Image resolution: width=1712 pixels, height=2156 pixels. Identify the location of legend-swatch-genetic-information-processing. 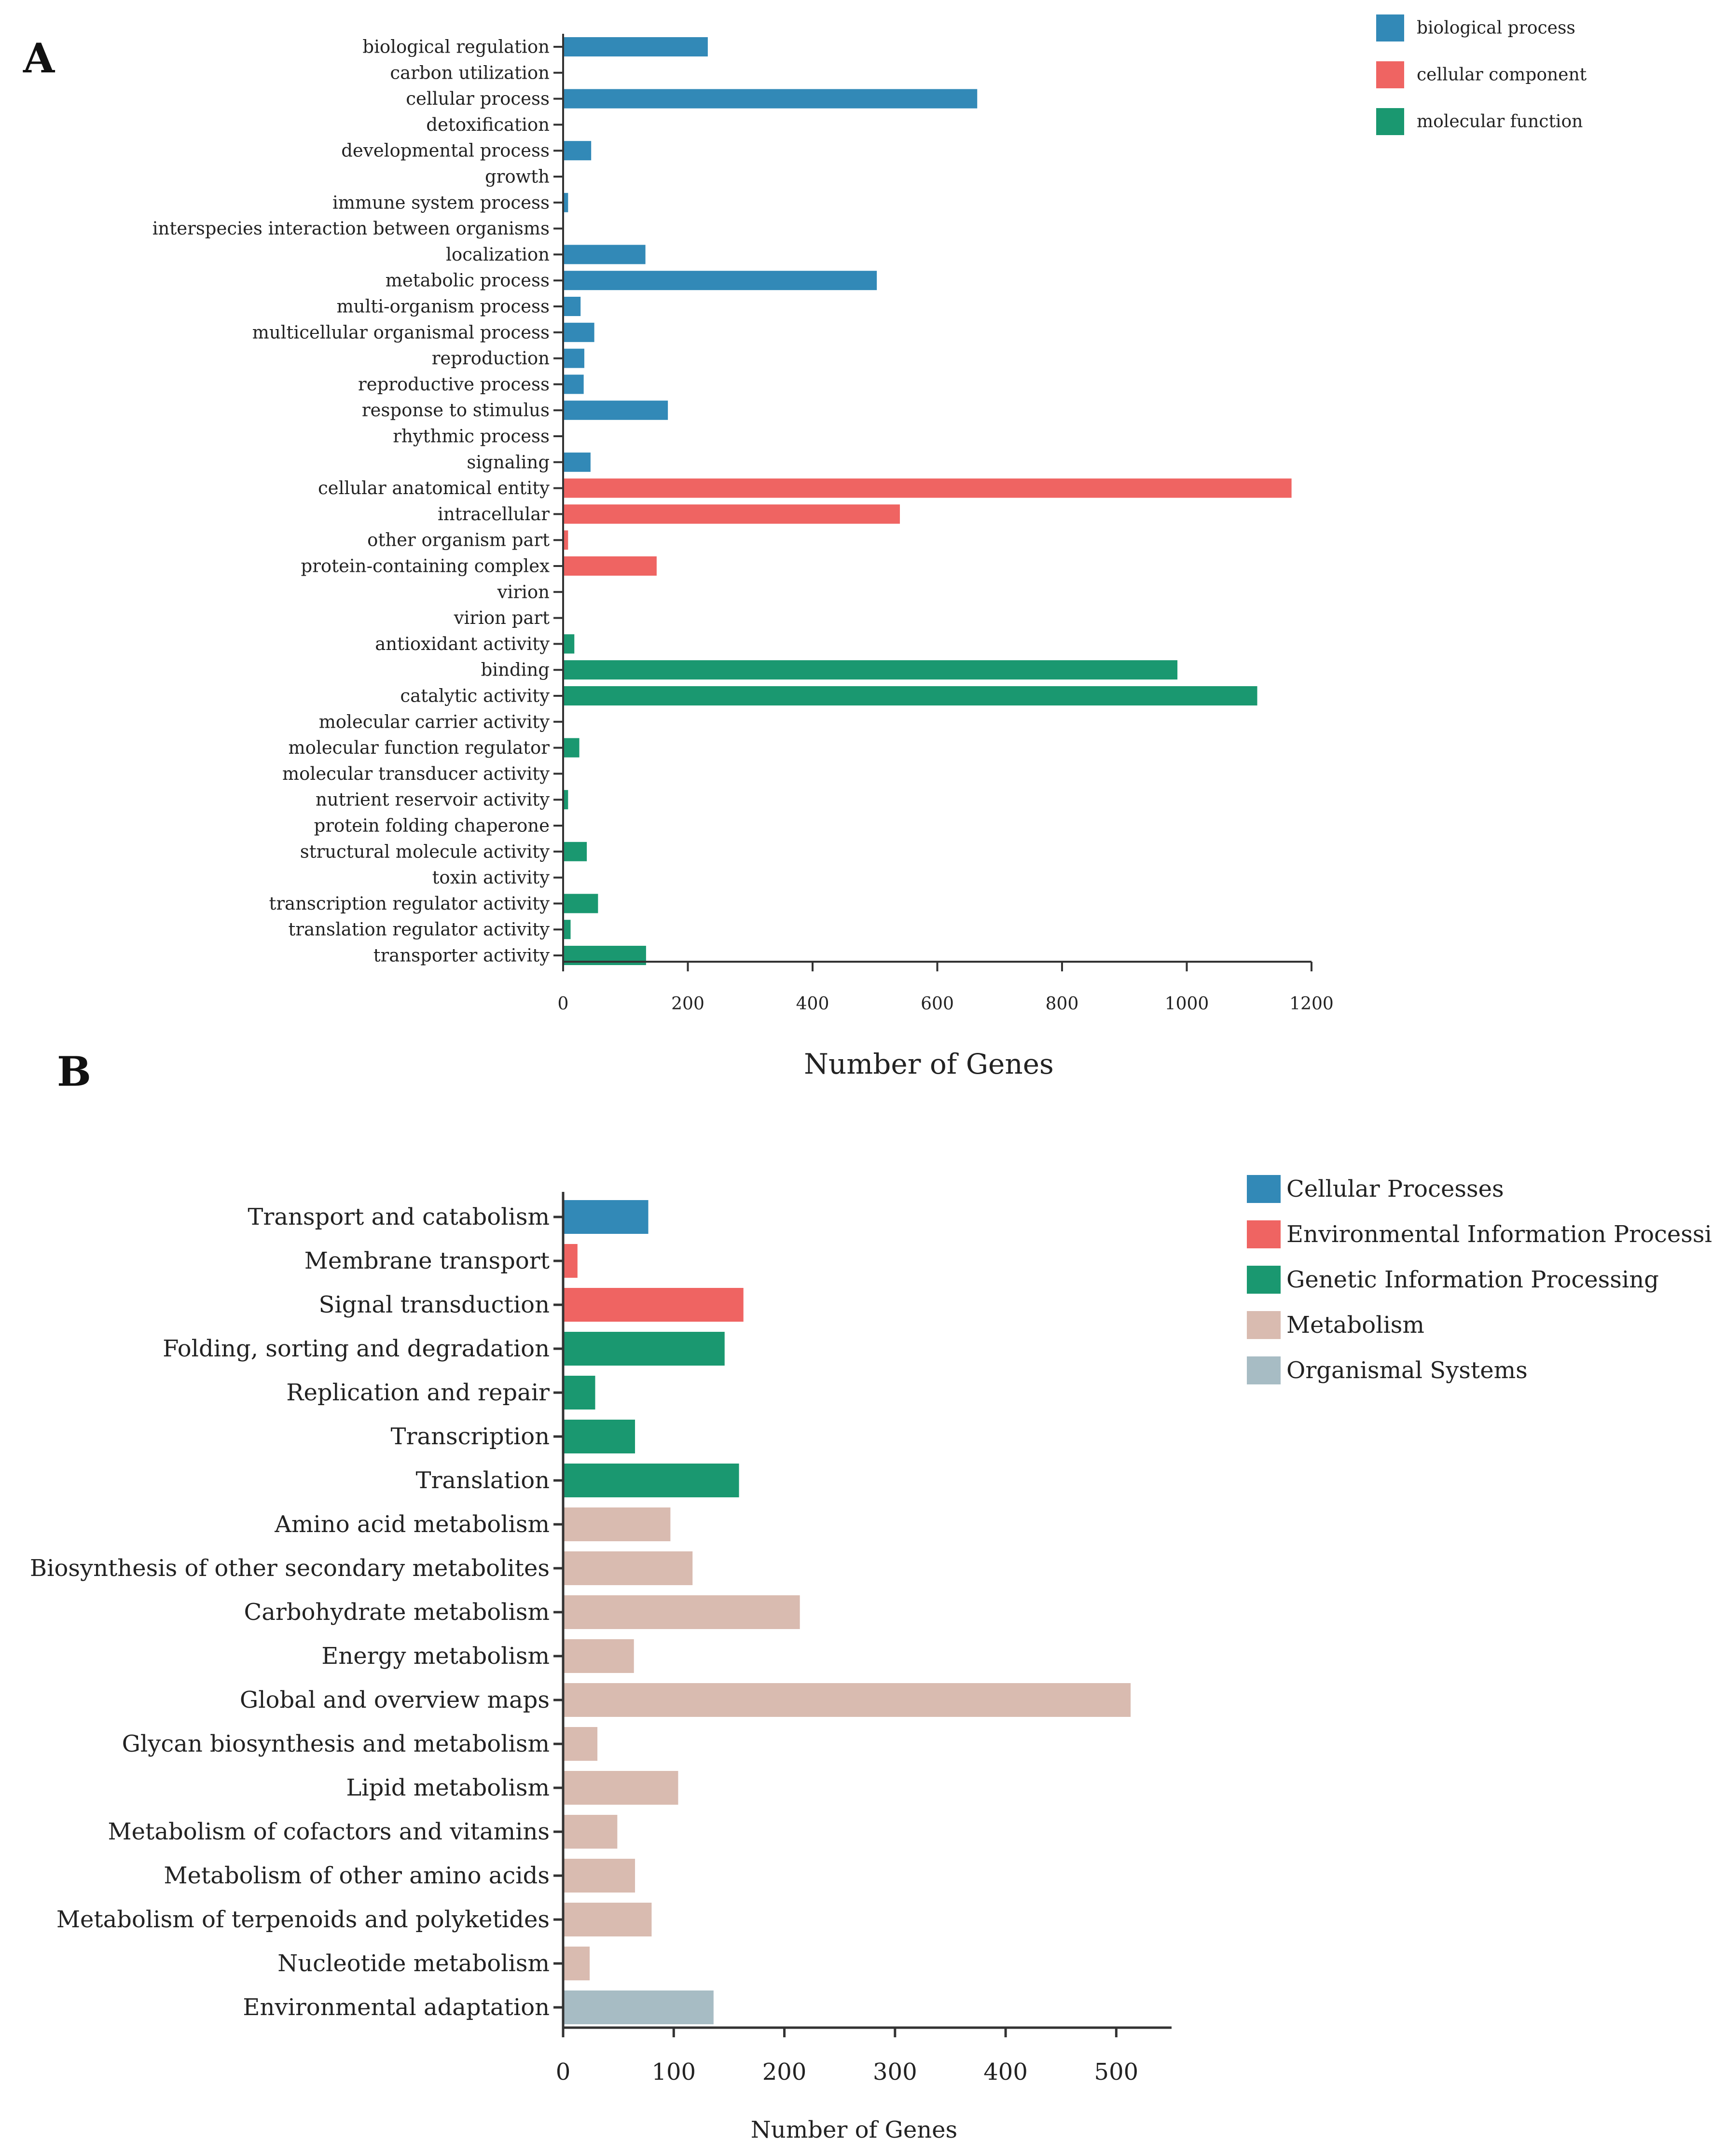
(1264, 1280).